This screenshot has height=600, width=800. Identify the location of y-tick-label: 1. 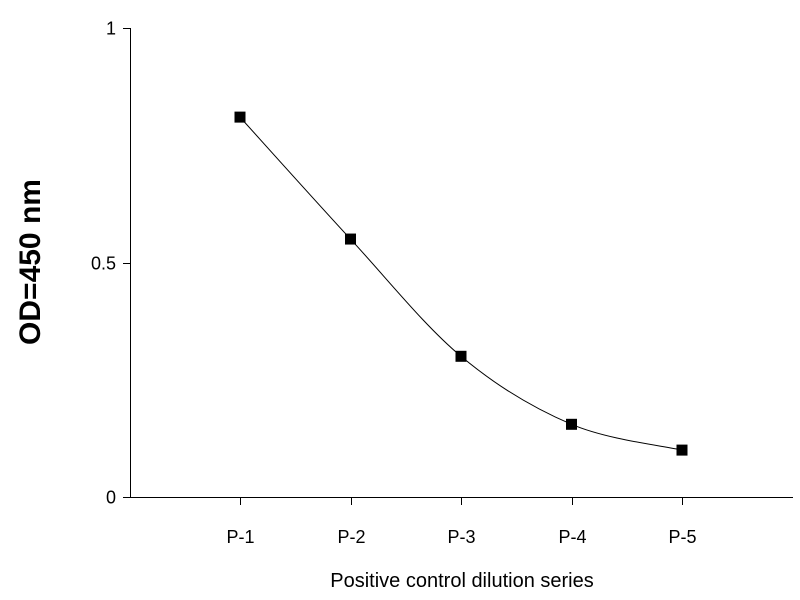
(111, 29).